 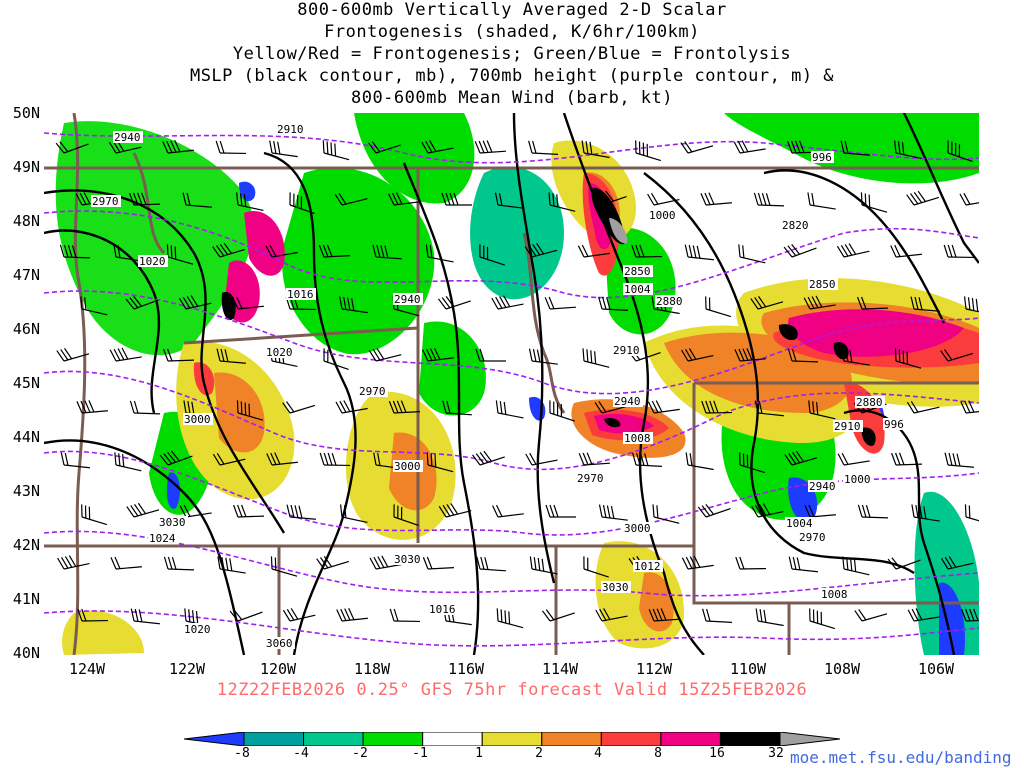 What do you see at coordinates (869, 402) in the screenshot?
I see `contour-label: 2880` at bounding box center [869, 402].